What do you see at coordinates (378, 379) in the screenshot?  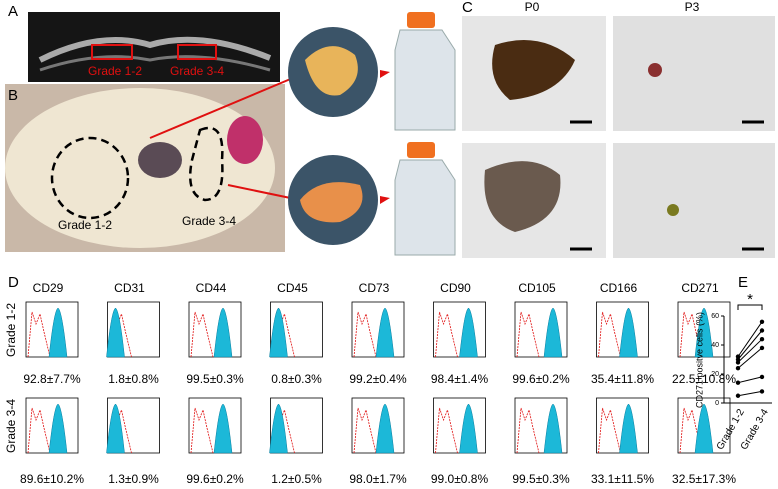 I see `percentage: 99.2±0.4%` at bounding box center [378, 379].